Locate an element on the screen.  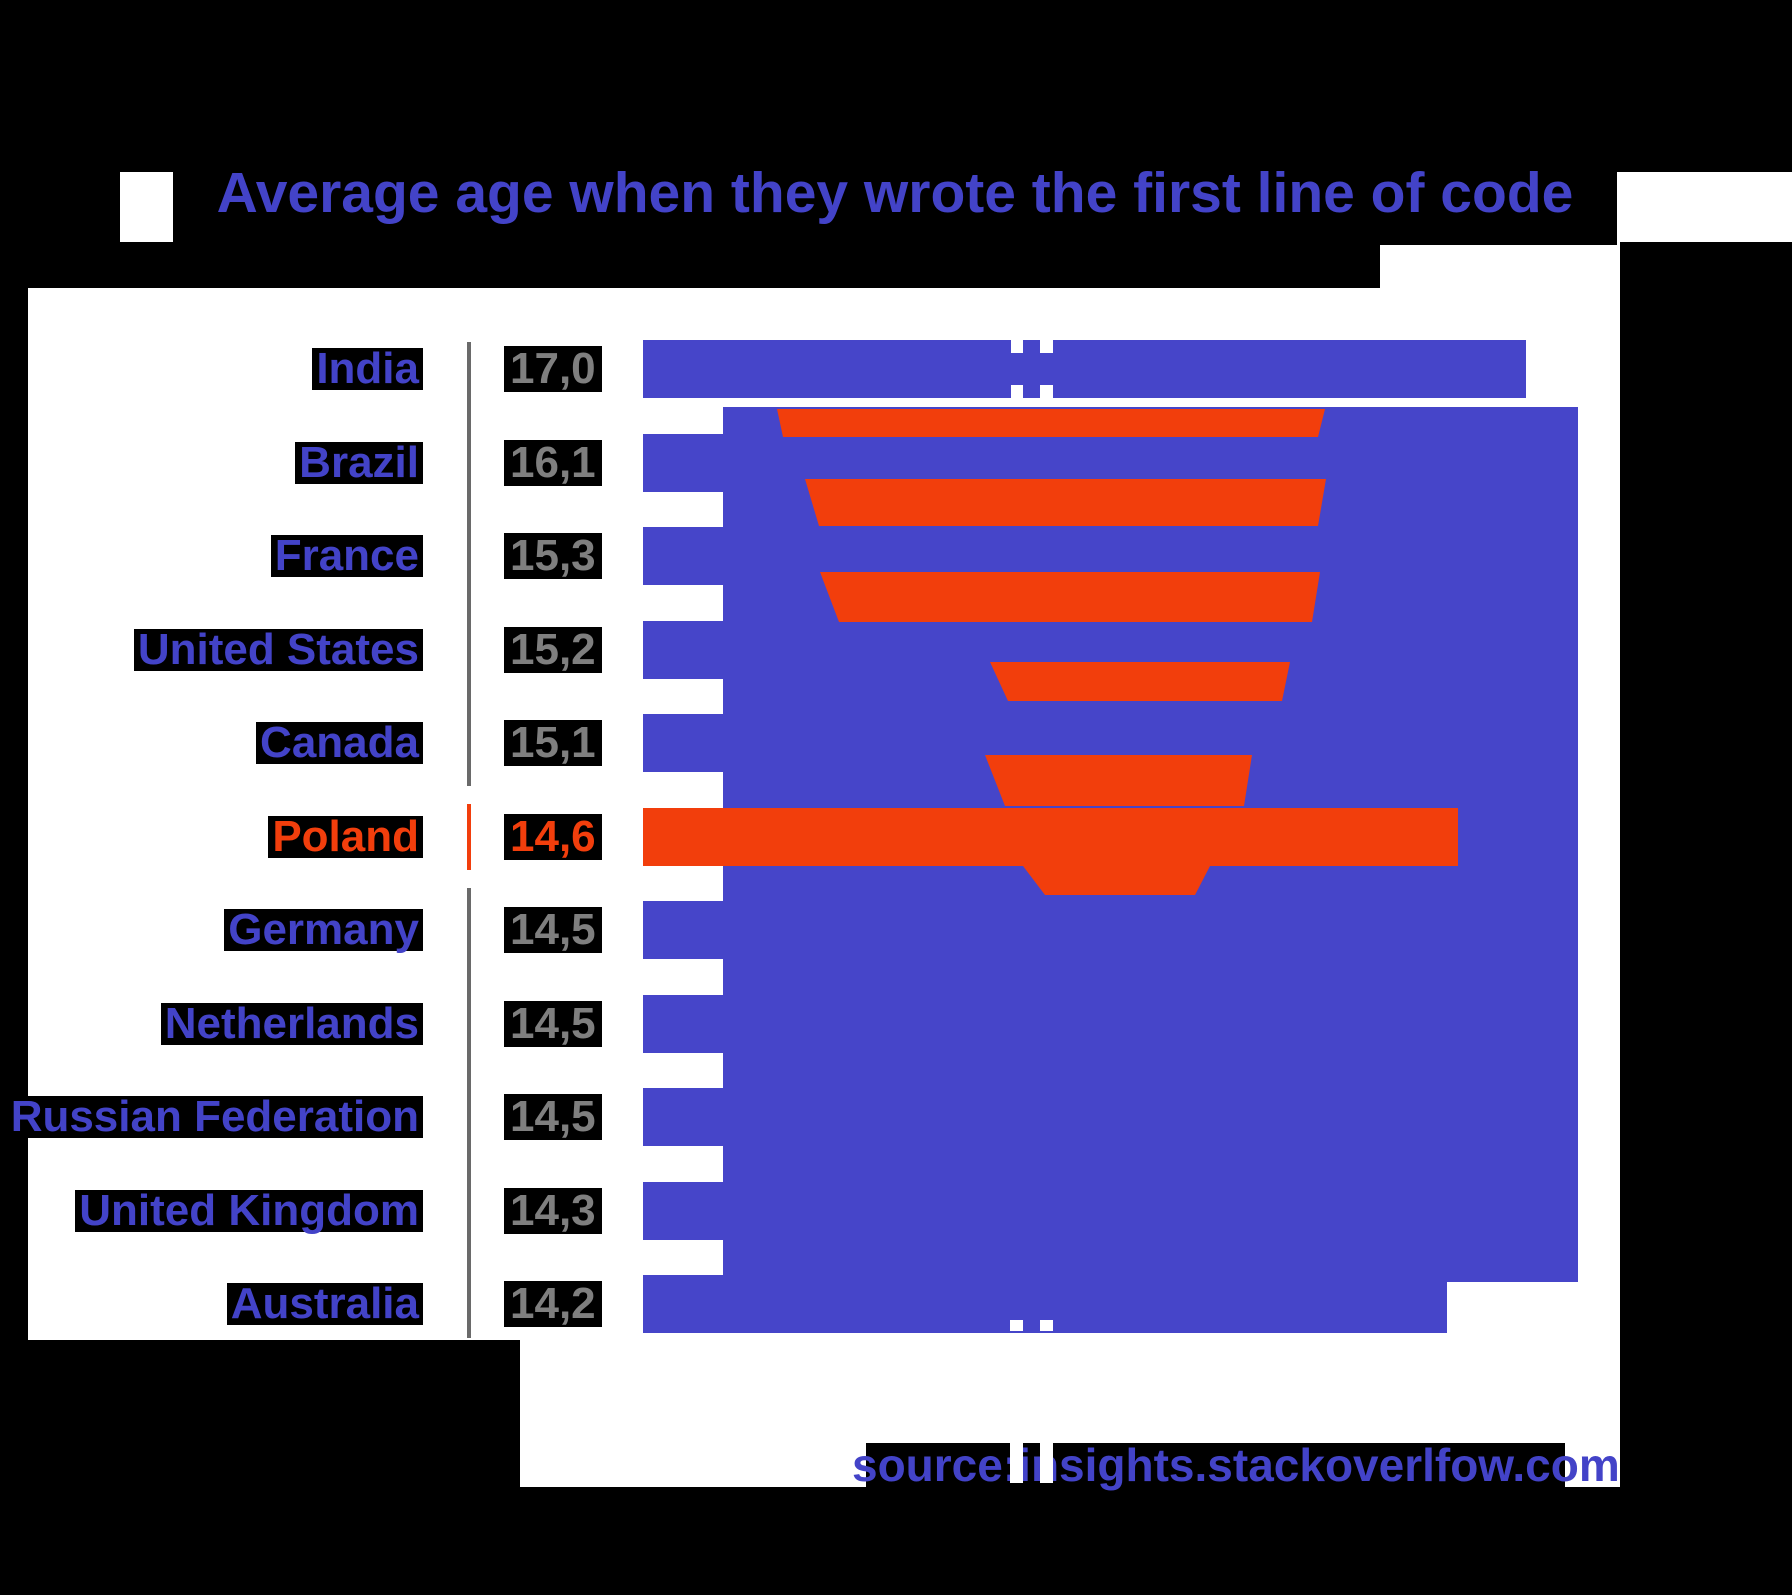
value-label-poland: 14,6 is located at coordinates (553, 836).